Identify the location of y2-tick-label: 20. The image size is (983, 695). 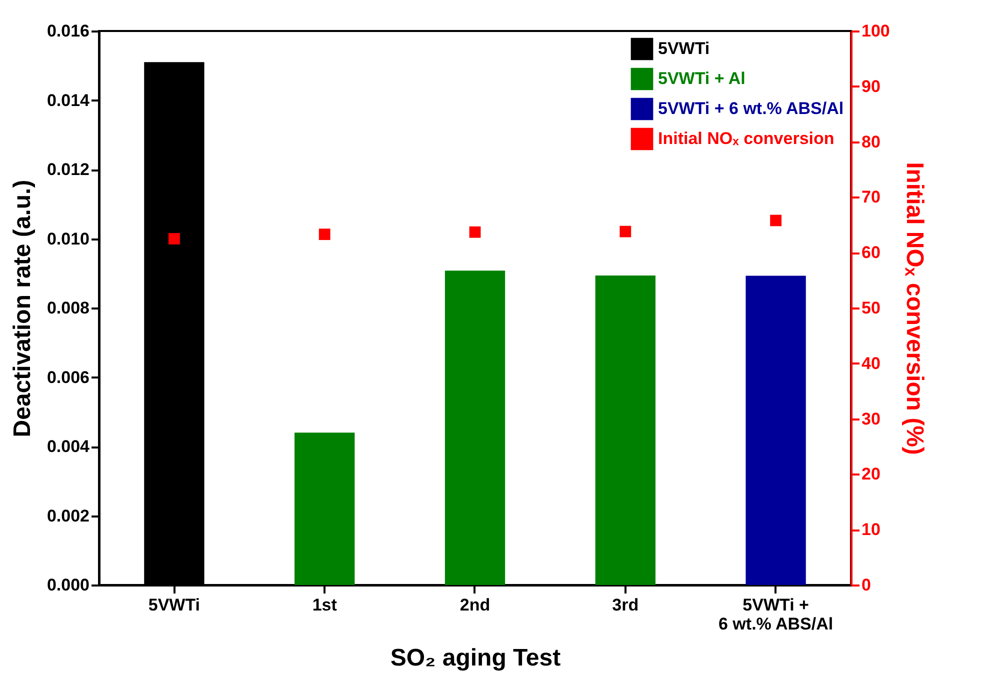
(871, 474).